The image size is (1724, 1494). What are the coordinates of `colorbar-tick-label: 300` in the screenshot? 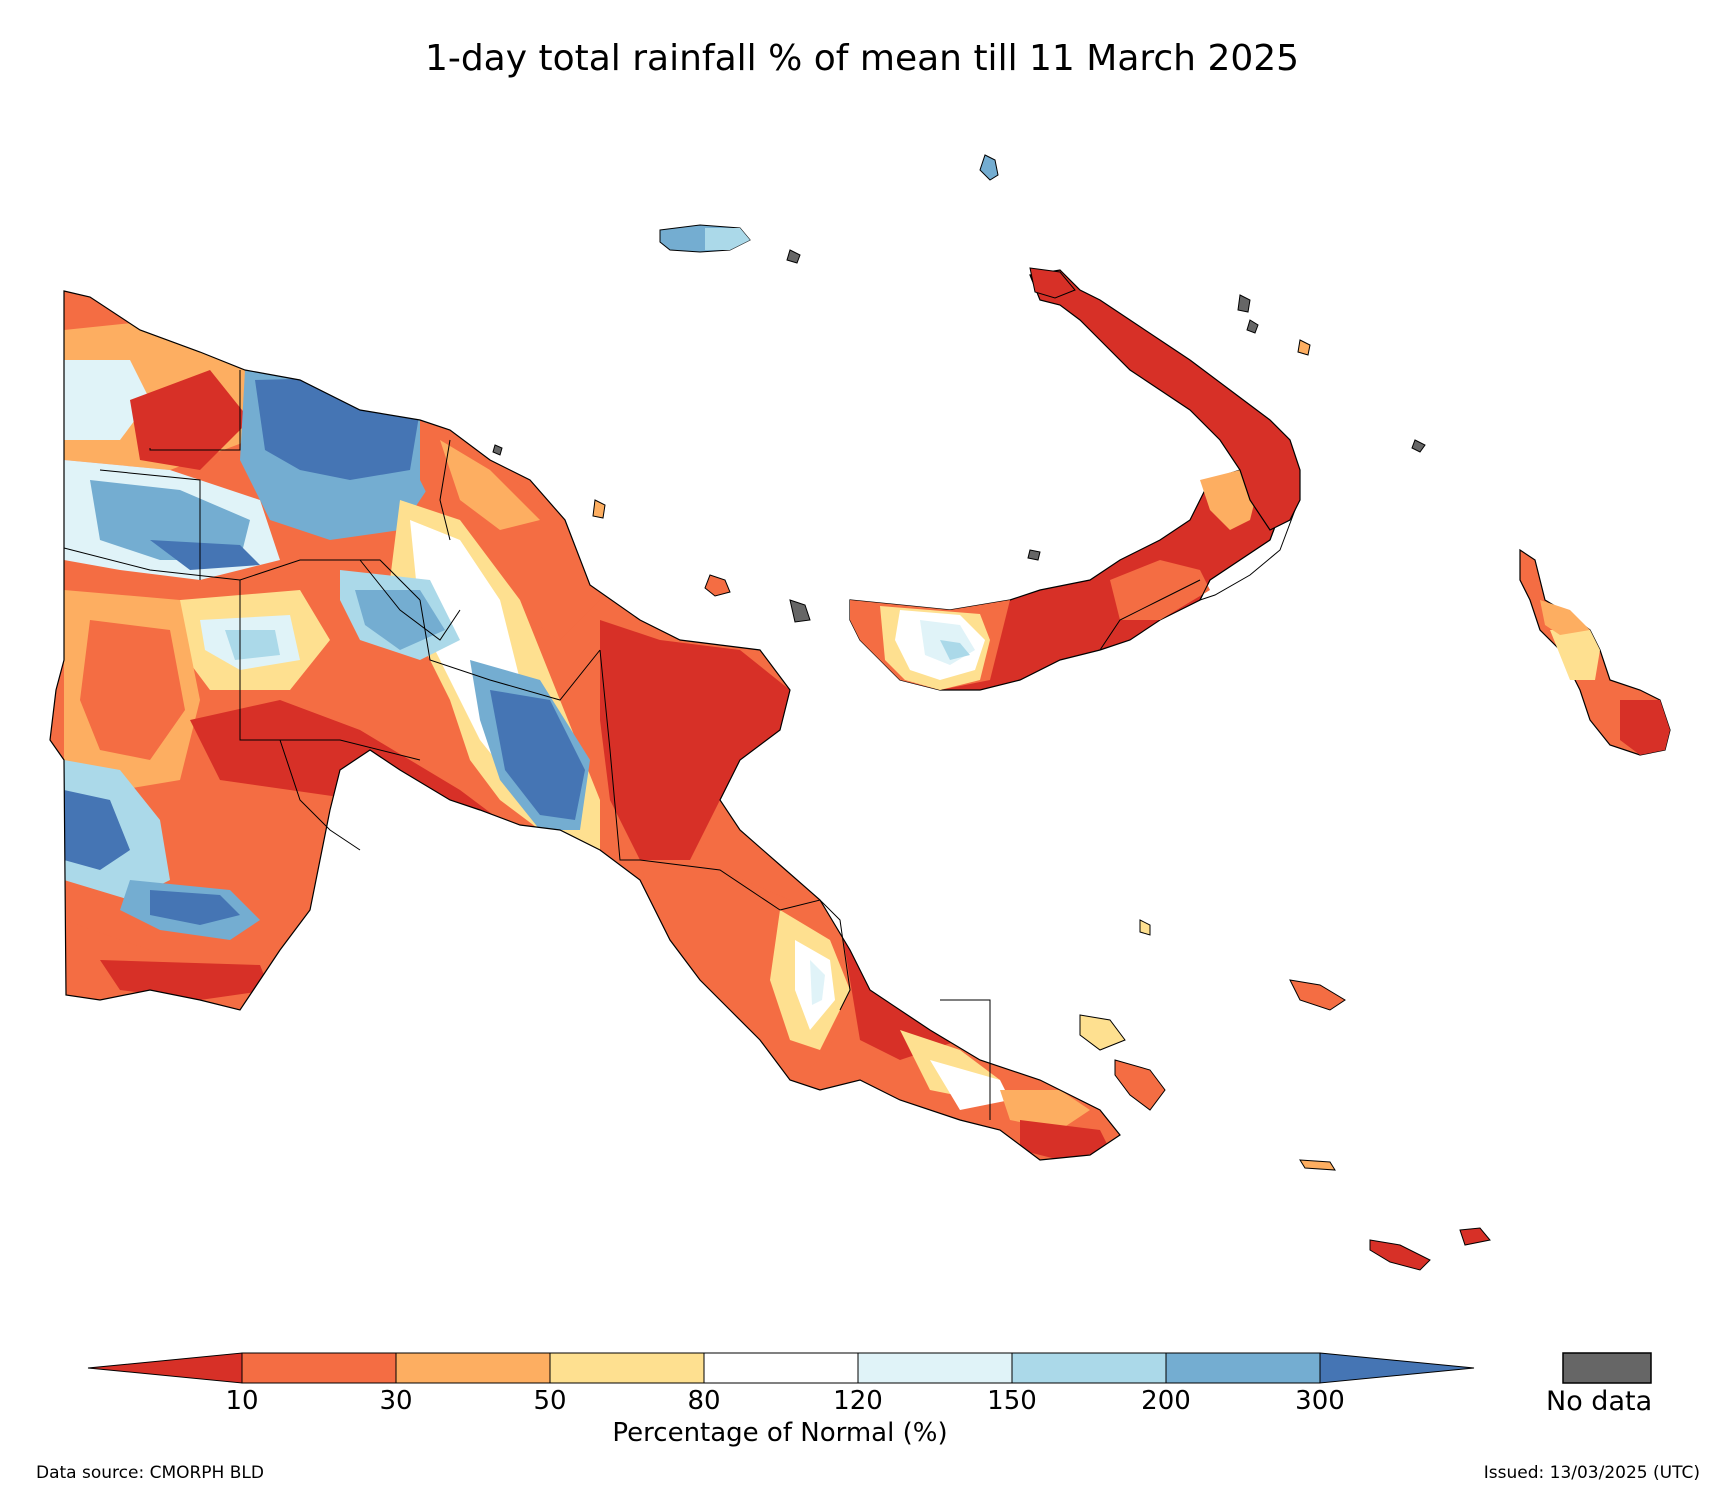 It's located at (1320, 1401).